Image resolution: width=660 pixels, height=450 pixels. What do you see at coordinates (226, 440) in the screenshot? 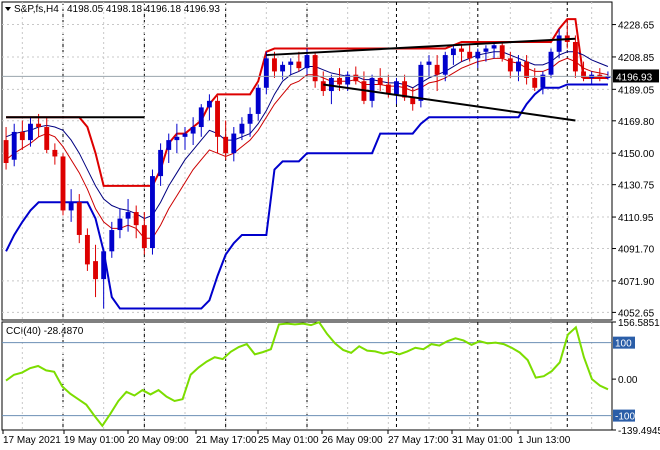
I see `time-tick-label: 21 May 17:00` at bounding box center [226, 440].